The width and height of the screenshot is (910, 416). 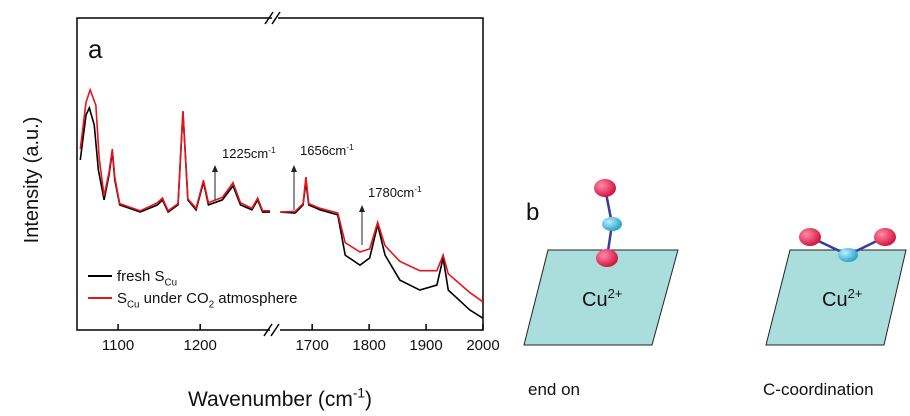 What do you see at coordinates (141, 276) in the screenshot?
I see `legend-label-part: fresh S` at bounding box center [141, 276].